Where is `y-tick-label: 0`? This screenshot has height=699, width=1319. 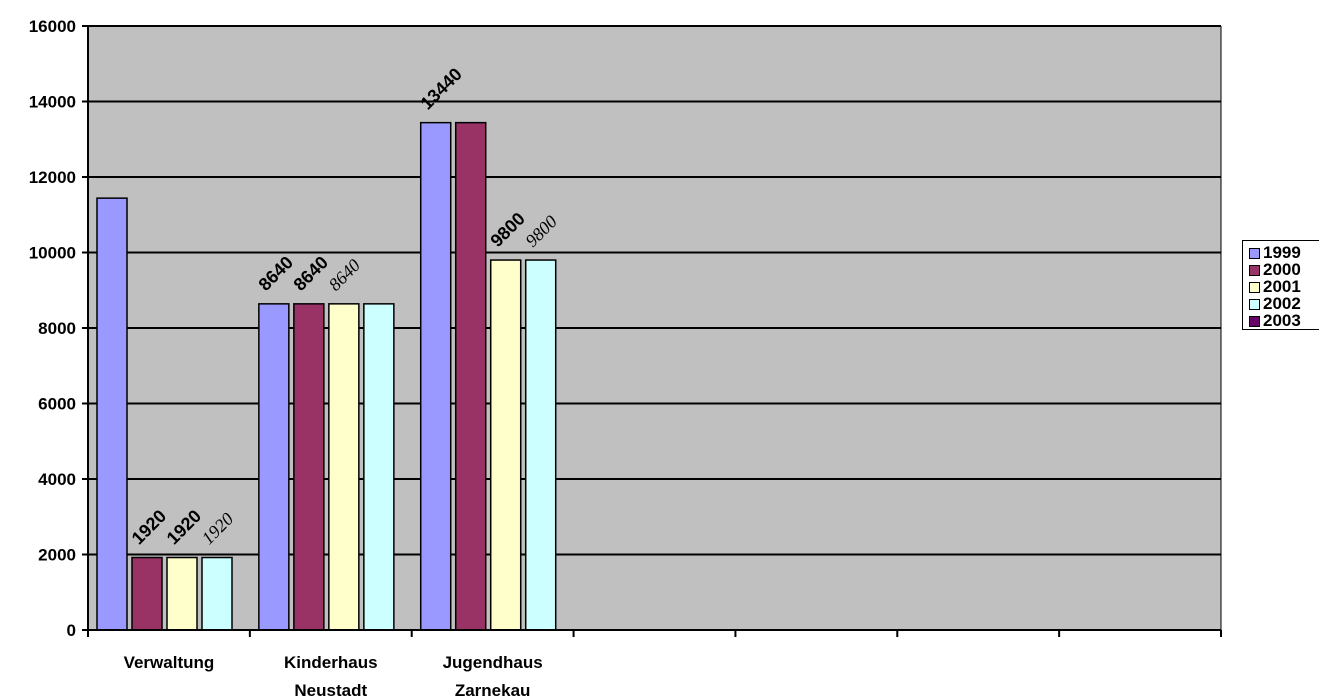
y-tick-label: 0 is located at coordinates (71, 630).